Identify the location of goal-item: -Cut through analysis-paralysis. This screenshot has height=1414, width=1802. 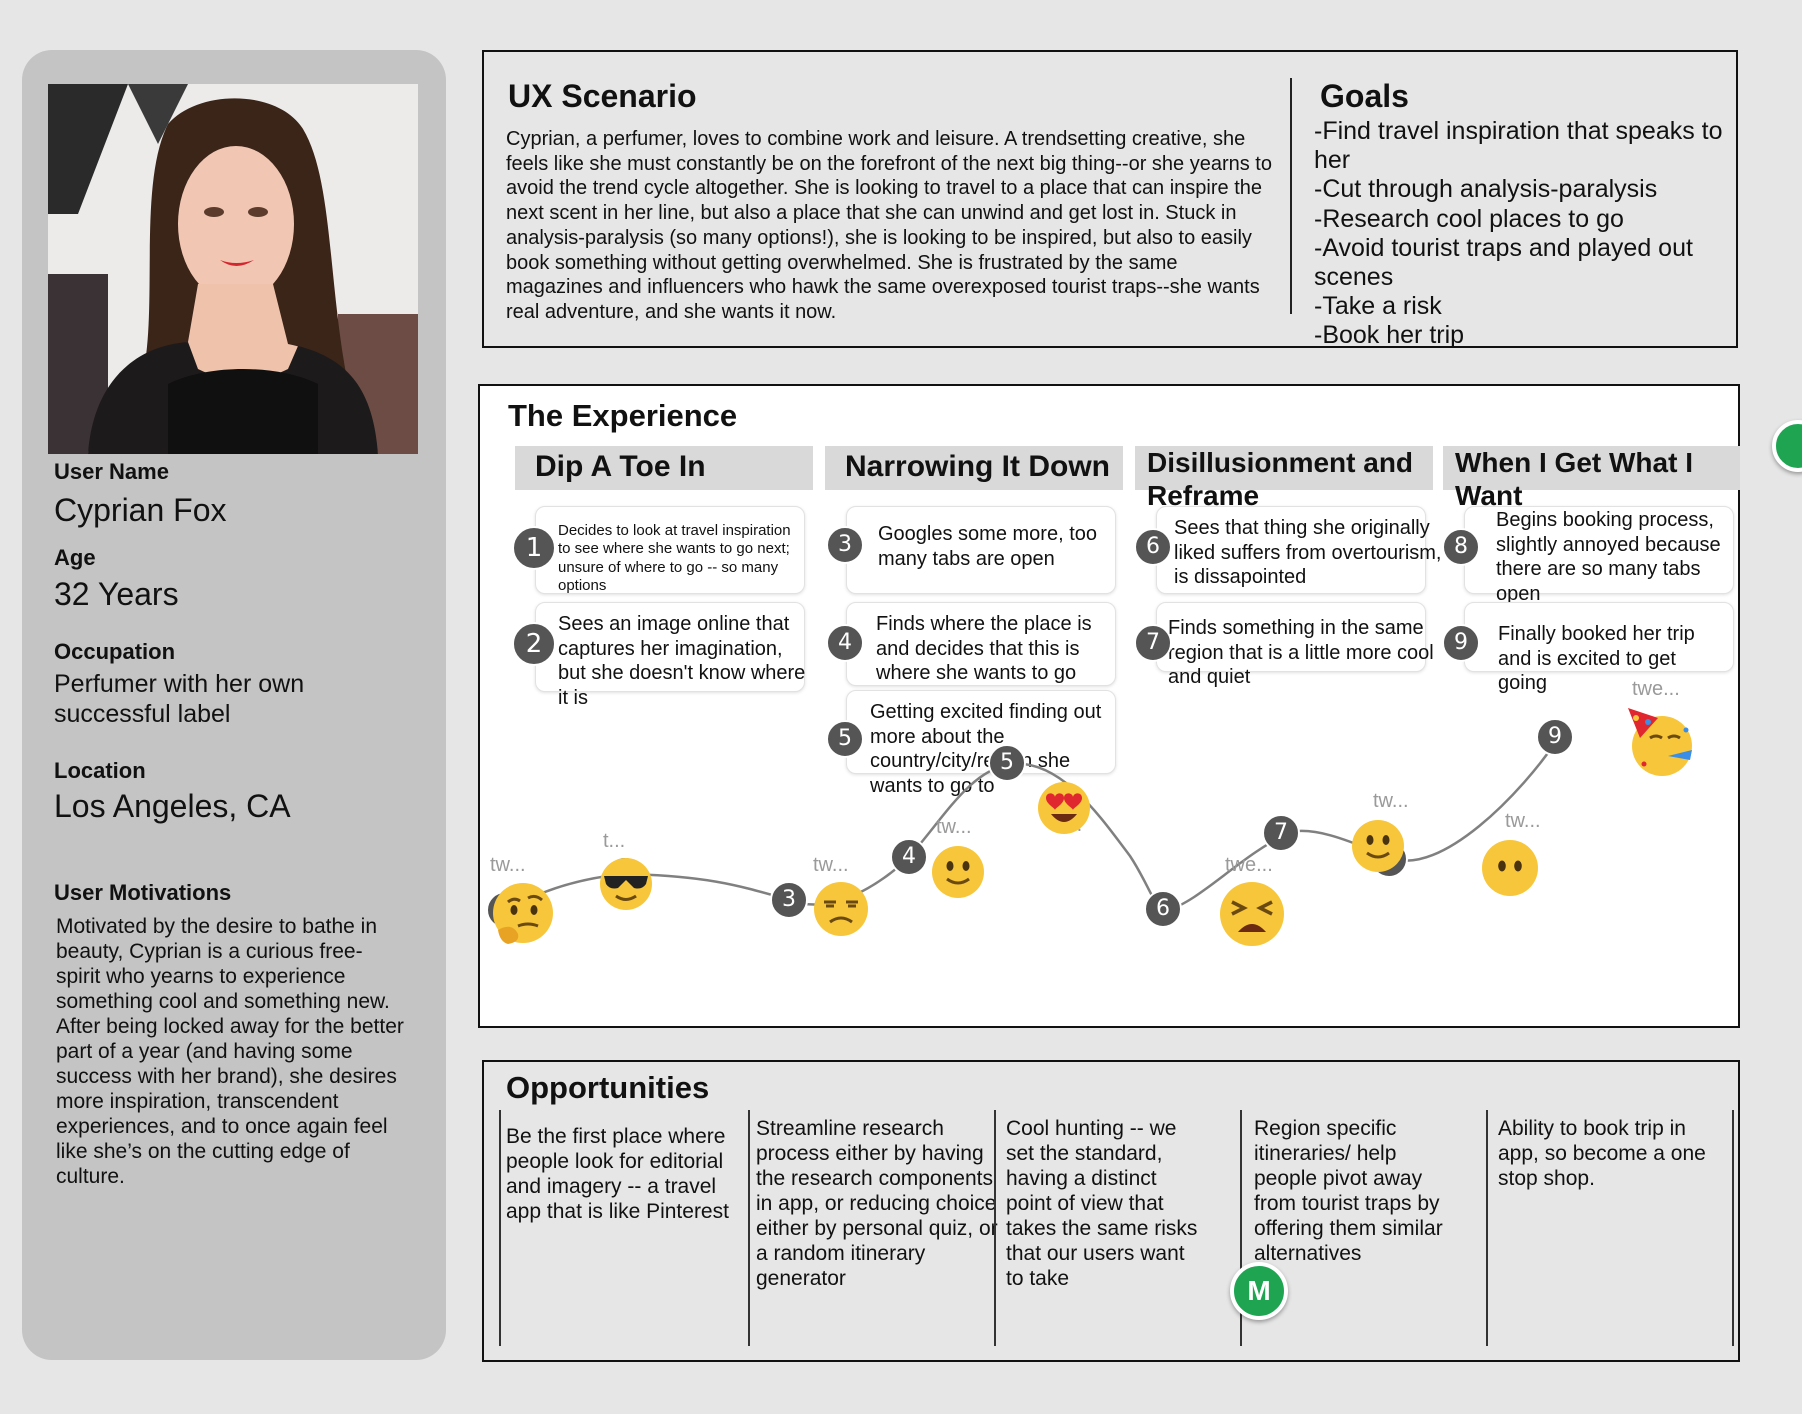
(1486, 189).